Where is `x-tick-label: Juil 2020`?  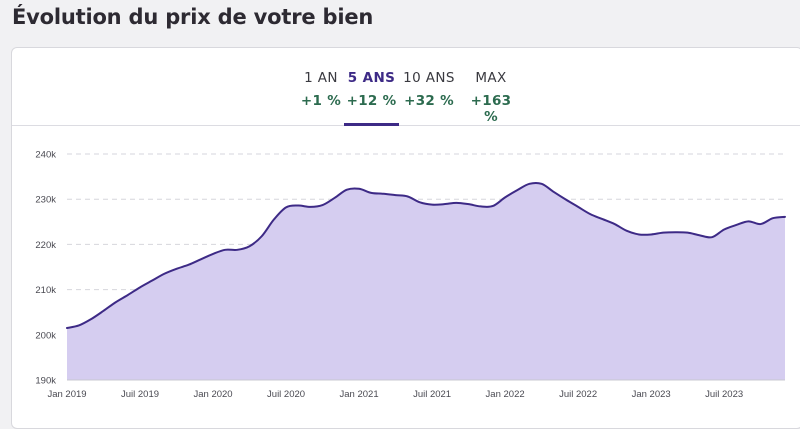
x-tick-label: Juil 2020 is located at coordinates (286, 394).